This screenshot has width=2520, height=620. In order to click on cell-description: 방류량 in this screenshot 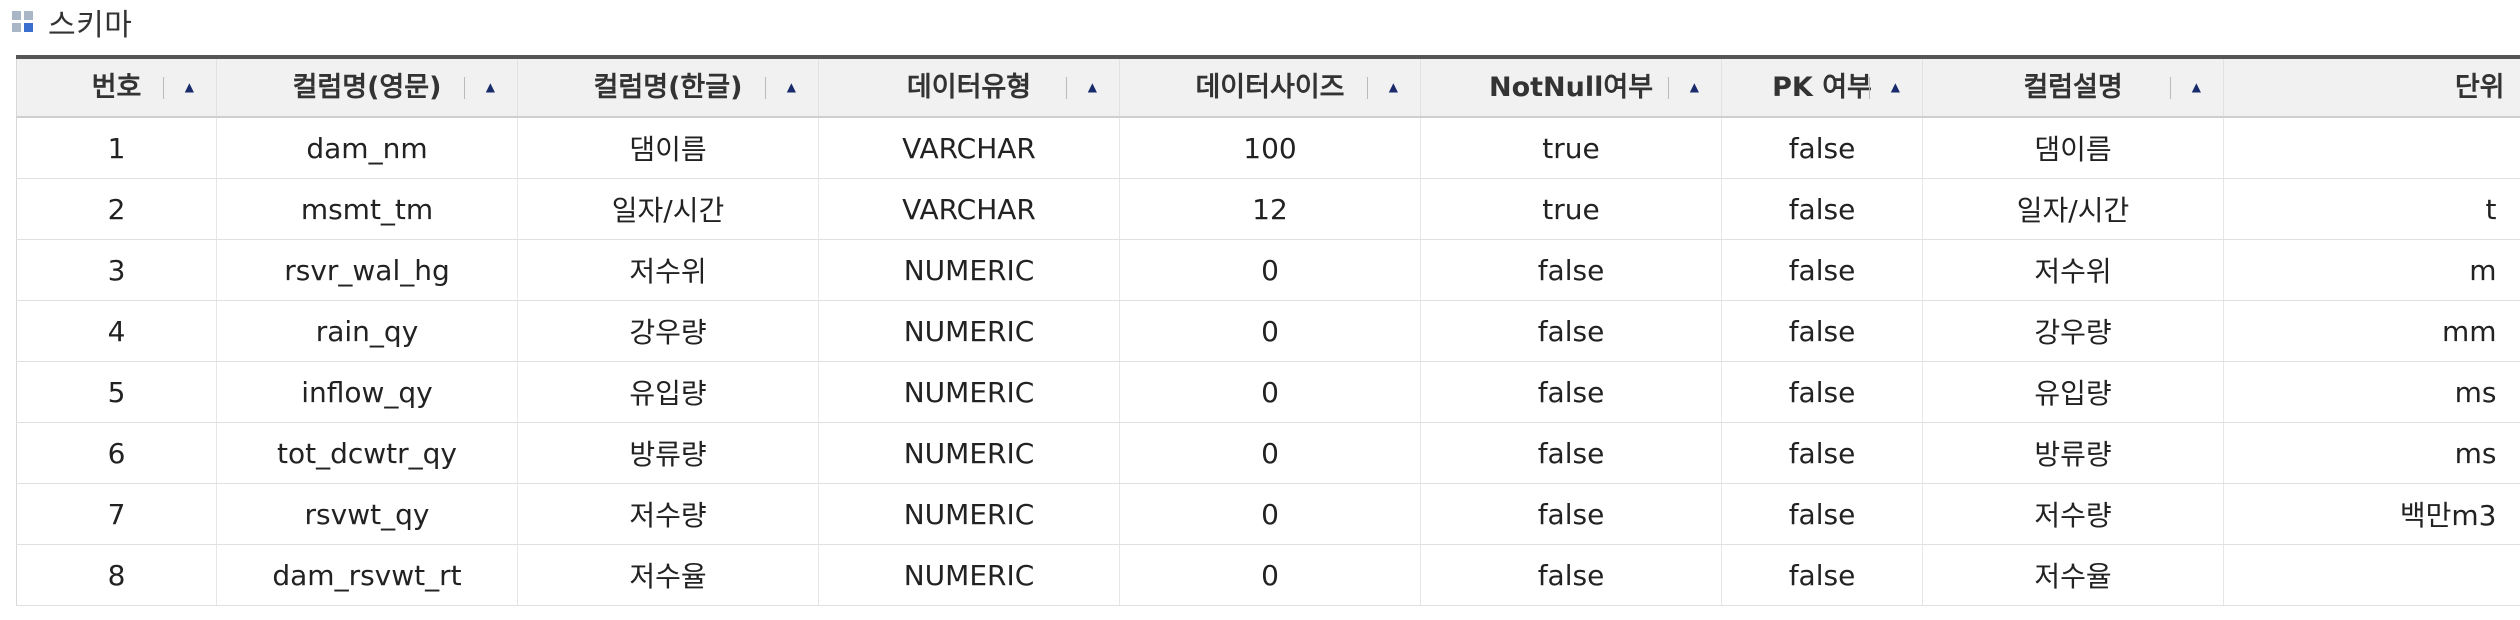, I will do `click(2073, 453)`.